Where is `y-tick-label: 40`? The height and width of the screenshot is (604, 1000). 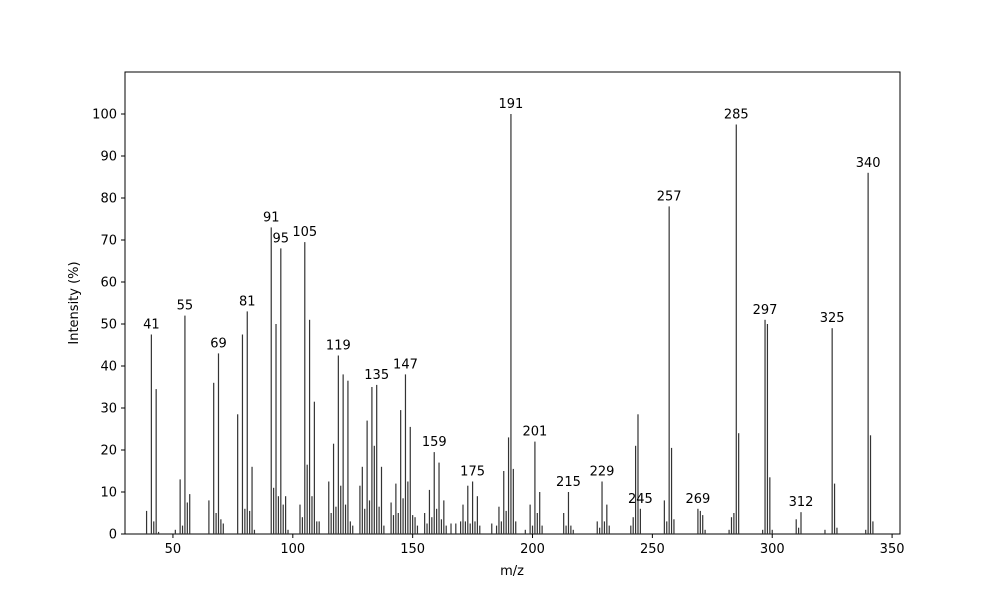 y-tick-label: 40 is located at coordinates (108, 367).